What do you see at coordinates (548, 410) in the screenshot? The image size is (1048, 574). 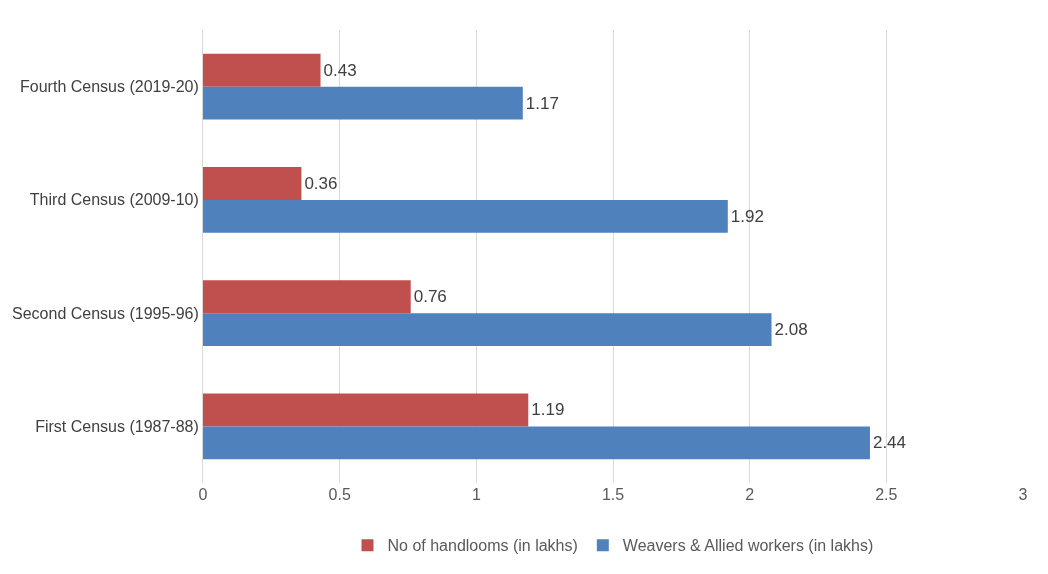 I see `data-label: 1.19` at bounding box center [548, 410].